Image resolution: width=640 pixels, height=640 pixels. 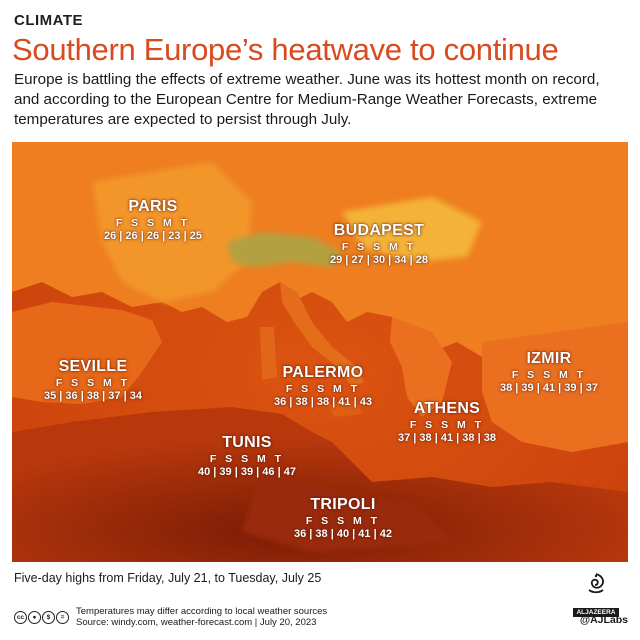 What do you see at coordinates (323, 372) in the screenshot?
I see `city-name: PALERMO` at bounding box center [323, 372].